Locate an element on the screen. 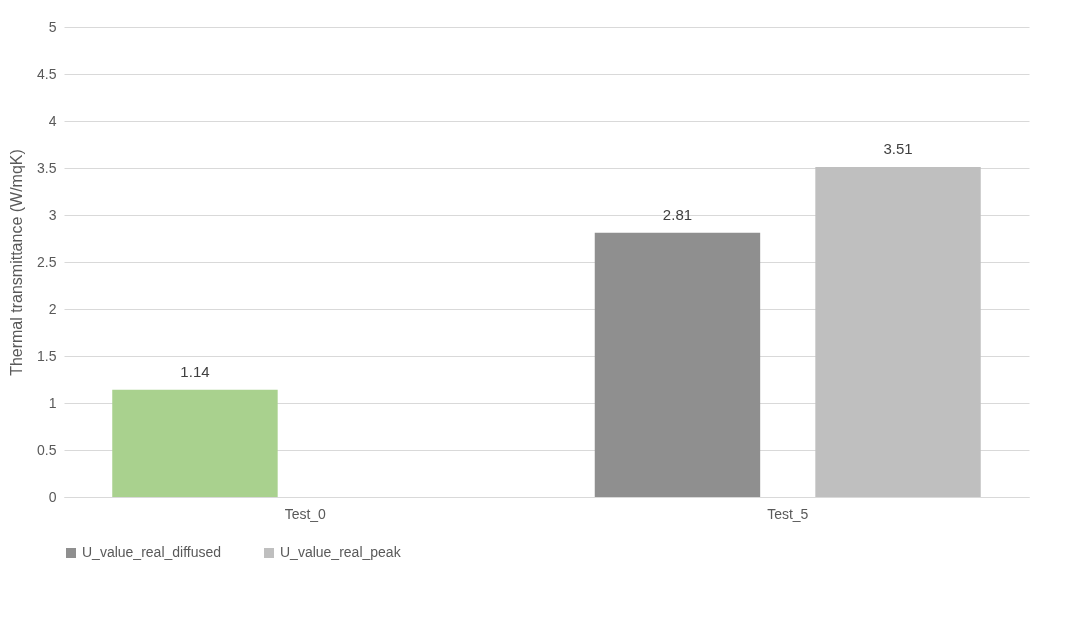 Image resolution: width=1072 pixels, height=621 pixels. y-tick-label: 0 is located at coordinates (52, 496).